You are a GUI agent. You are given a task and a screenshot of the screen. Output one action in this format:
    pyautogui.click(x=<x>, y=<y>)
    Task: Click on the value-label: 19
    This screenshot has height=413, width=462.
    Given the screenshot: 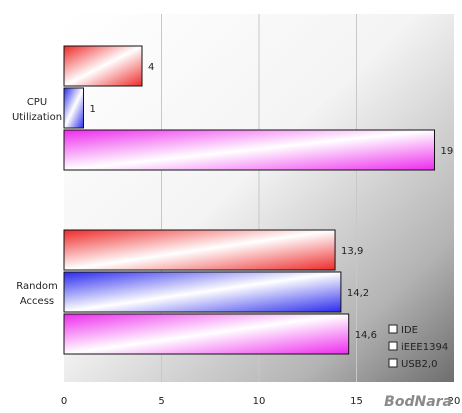 What is the action you would take?
    pyautogui.click(x=447, y=151)
    